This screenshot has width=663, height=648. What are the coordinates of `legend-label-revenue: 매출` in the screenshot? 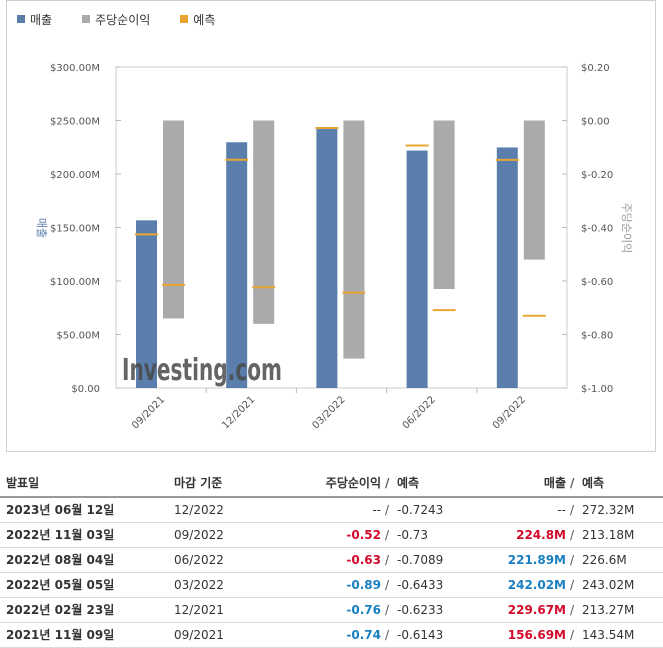 It's located at (41, 19).